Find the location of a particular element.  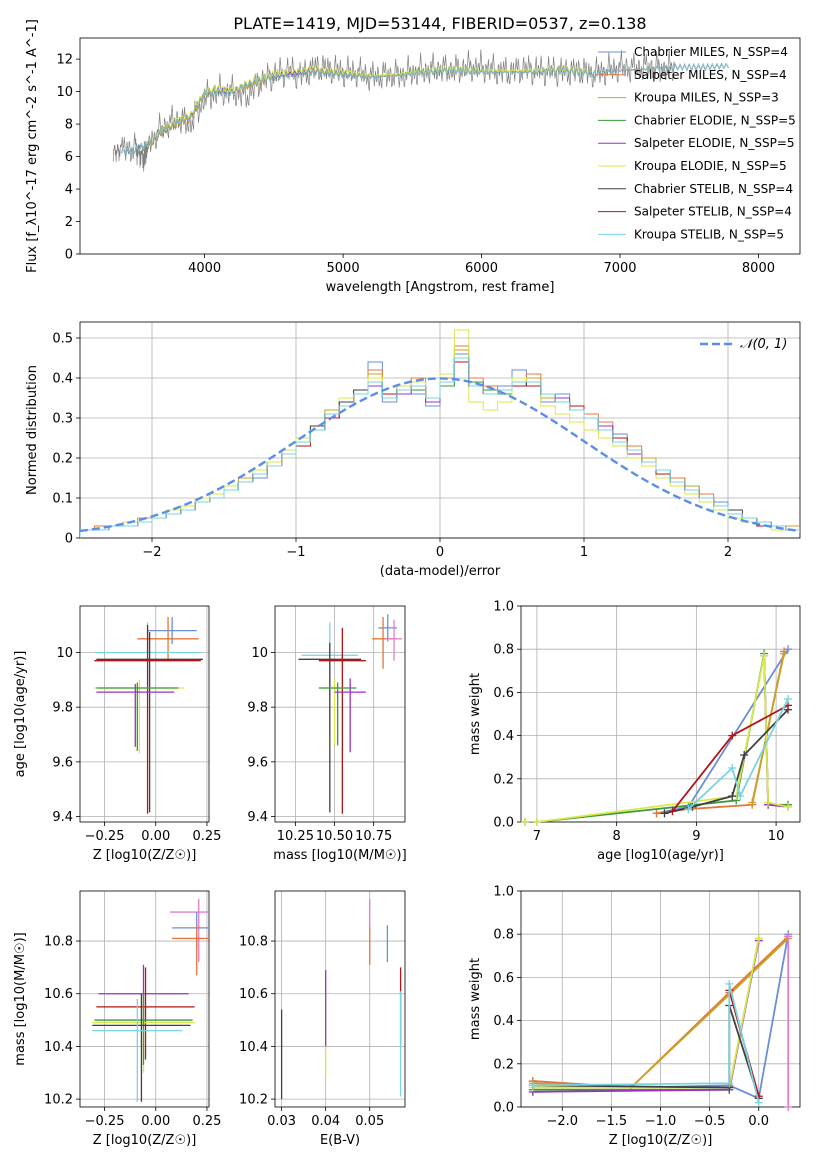

x-tick-label: −1 is located at coordinates (295, 552).